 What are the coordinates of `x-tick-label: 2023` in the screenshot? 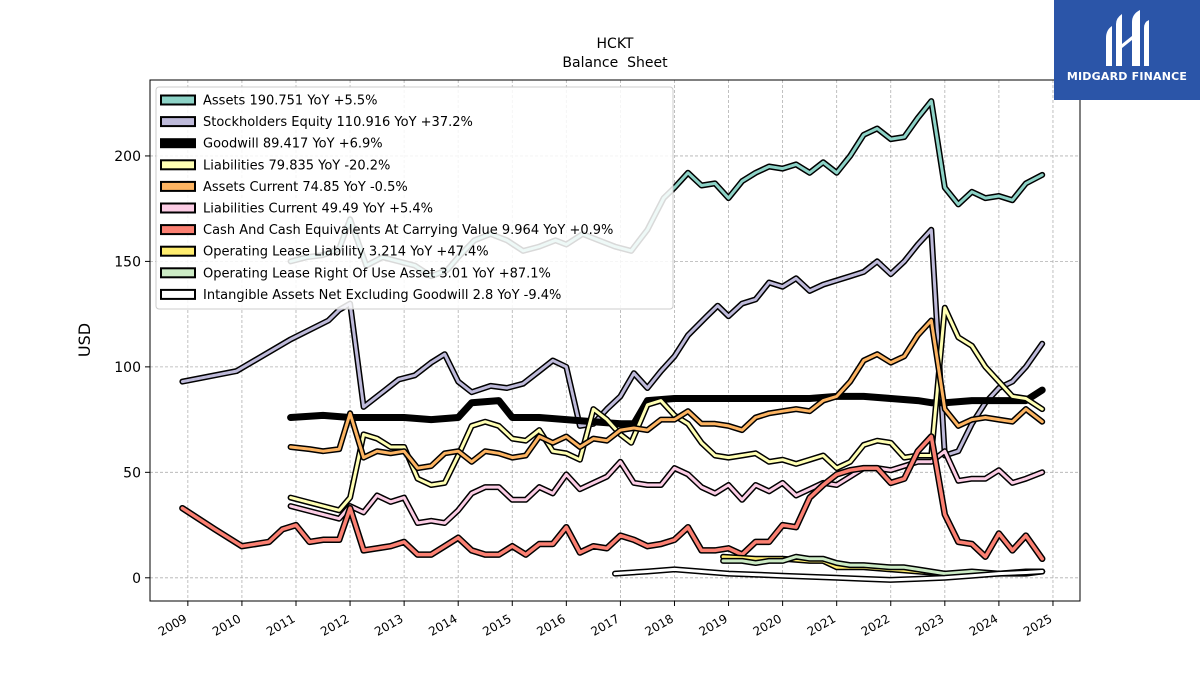 It's located at (929, 624).